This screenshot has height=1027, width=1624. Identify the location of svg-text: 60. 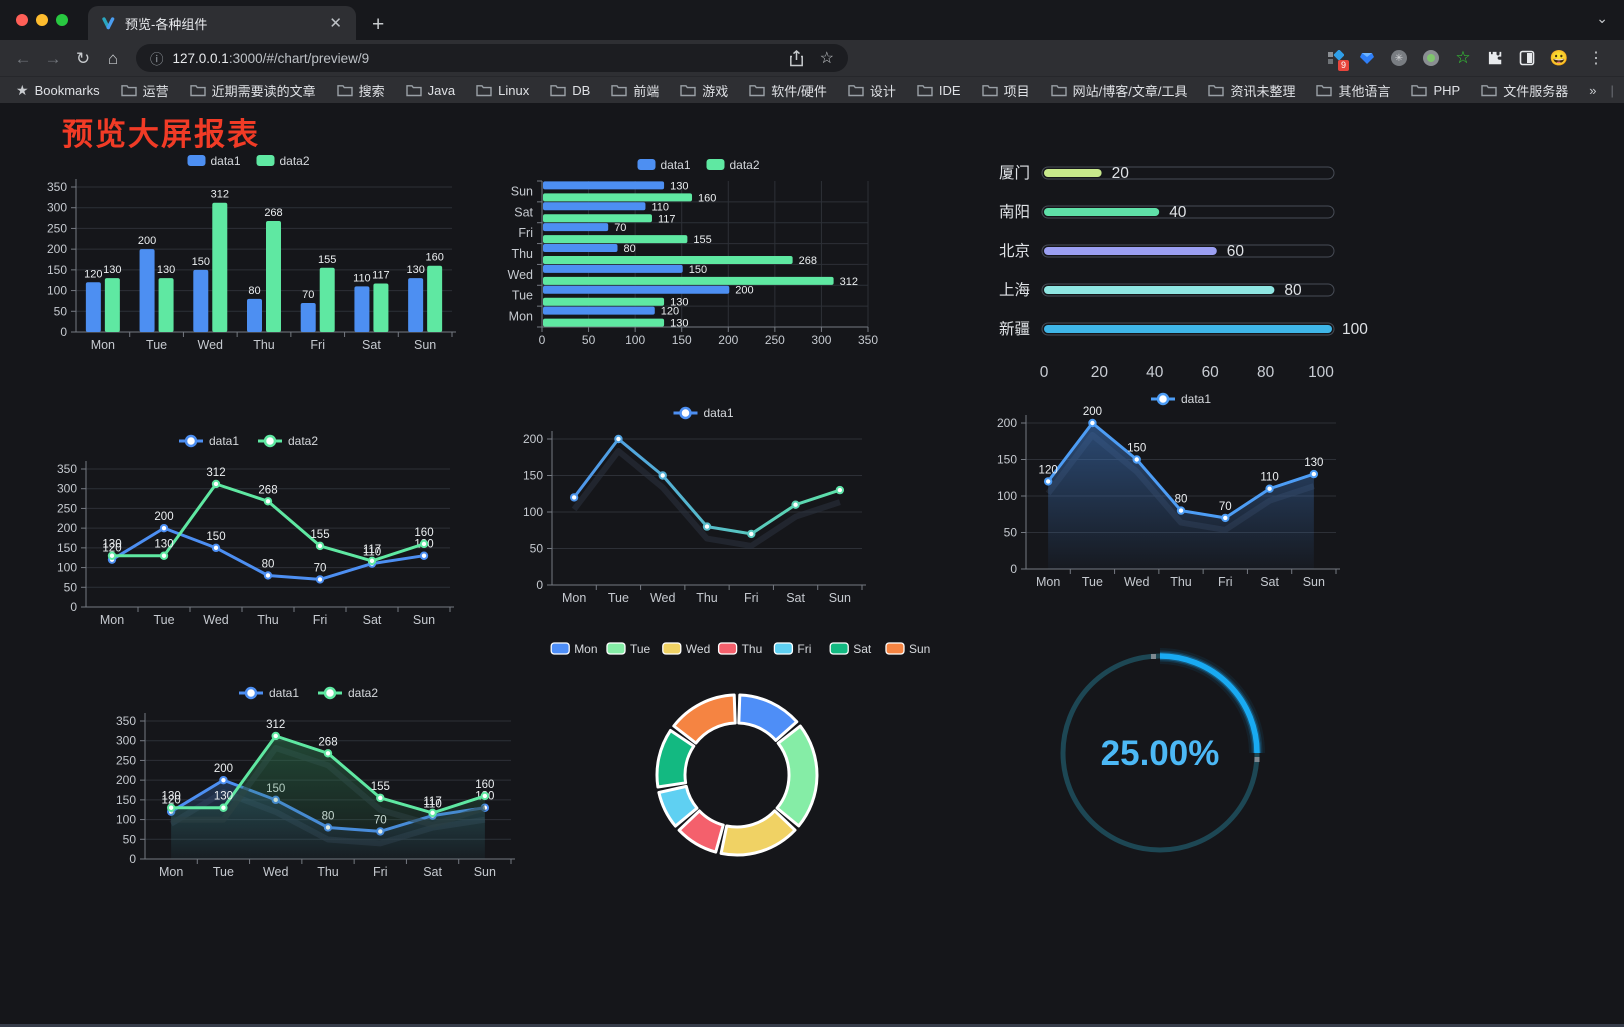
(1236, 251).